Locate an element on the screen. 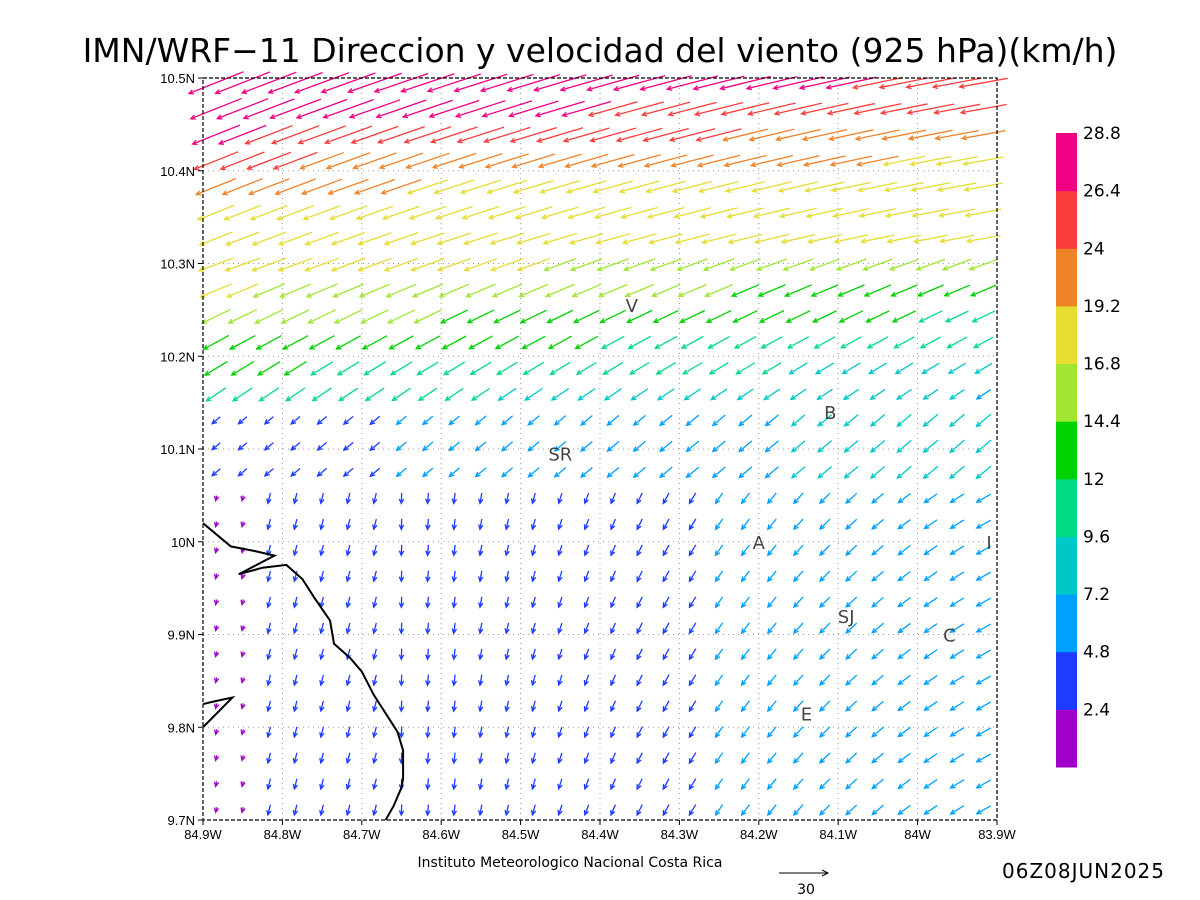 Image resolution: width=1200 pixels, height=900 pixels. x-tick-label: 84.2W is located at coordinates (759, 834).